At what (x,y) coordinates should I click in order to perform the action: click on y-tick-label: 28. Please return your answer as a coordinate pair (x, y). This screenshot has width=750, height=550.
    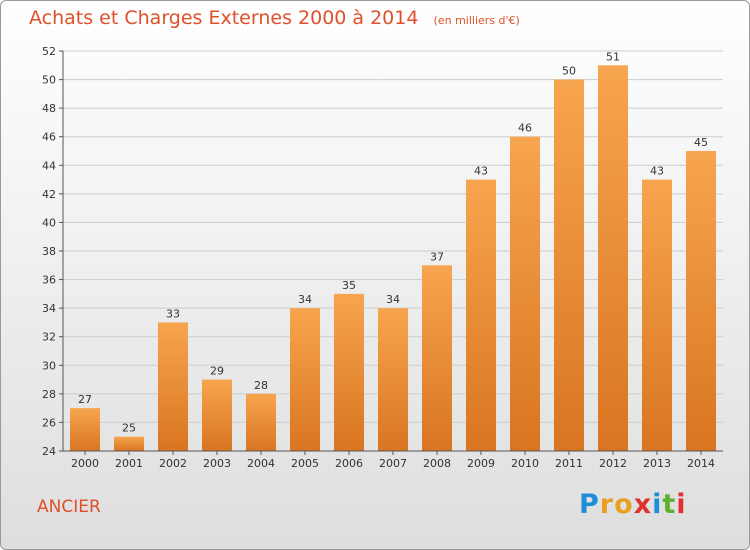
    Looking at the image, I should click on (49, 394).